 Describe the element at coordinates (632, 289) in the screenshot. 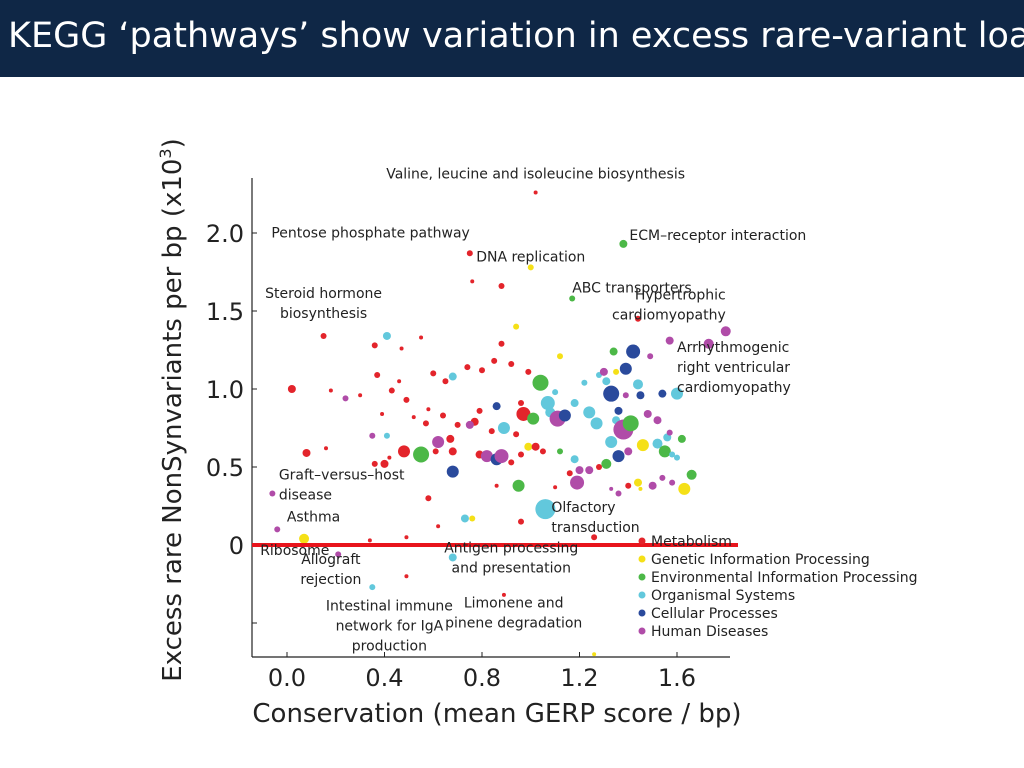

I see `annotation-line: ABC transporters` at that location.